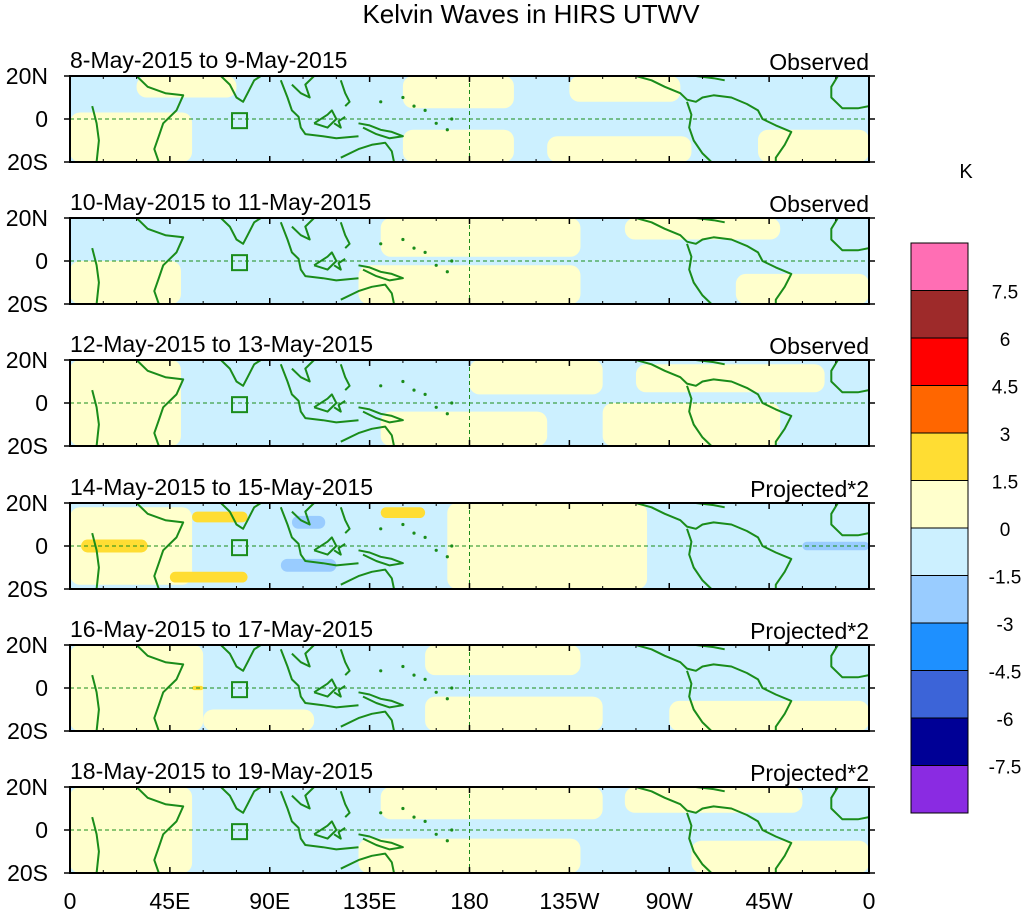 Image resolution: width=1024 pixels, height=920 pixels. I want to click on panel-date-range: 14-May-2015 to 15-May-2015, so click(221, 487).